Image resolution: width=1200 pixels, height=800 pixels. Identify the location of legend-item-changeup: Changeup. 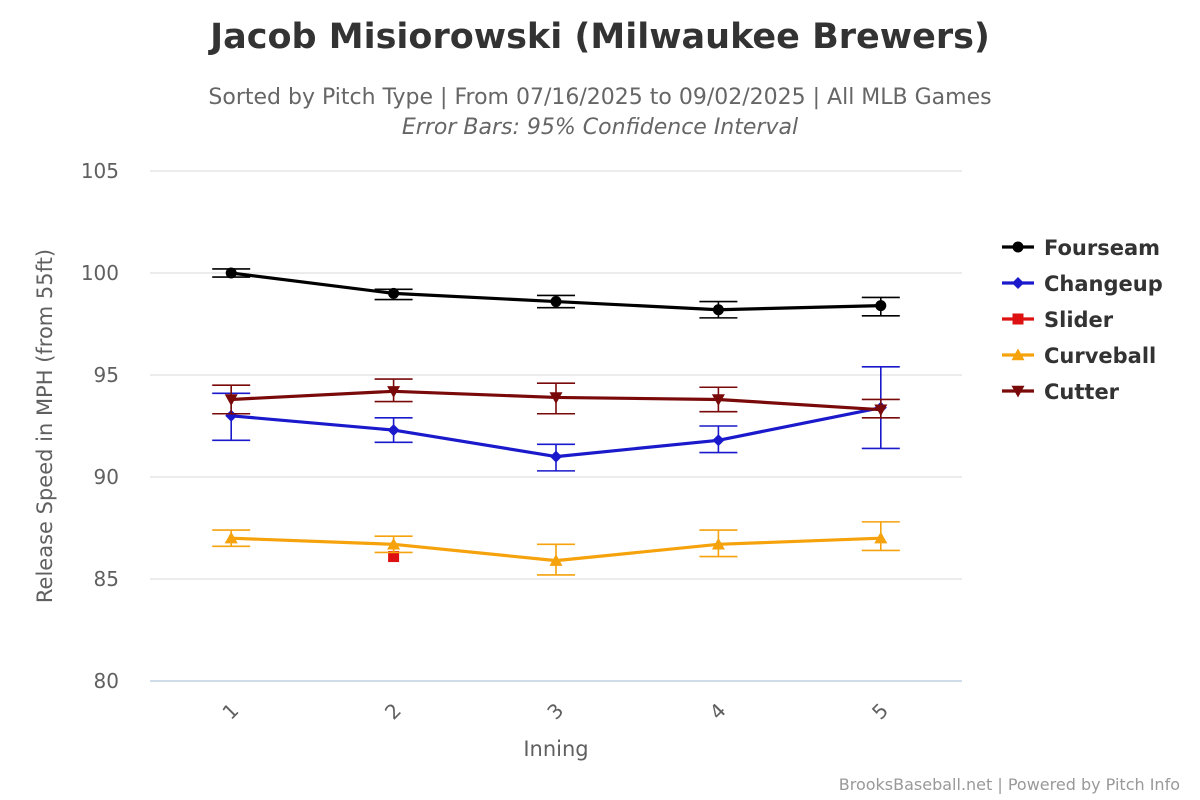
(1082, 284).